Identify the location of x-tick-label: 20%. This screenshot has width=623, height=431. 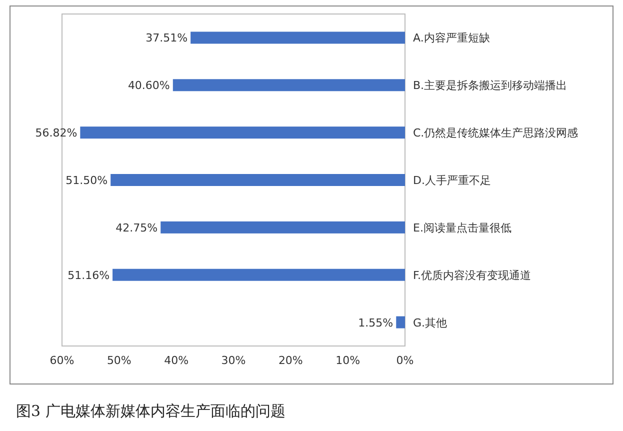
(290, 360).